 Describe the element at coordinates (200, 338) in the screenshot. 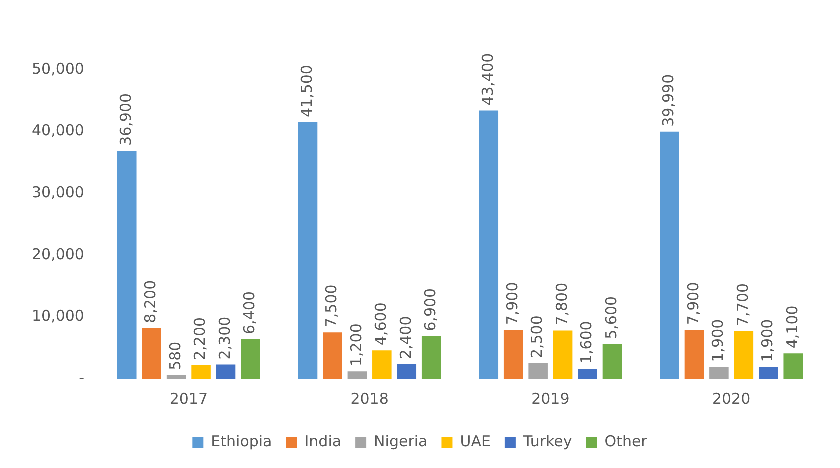

I see `data-label: 2,200` at that location.